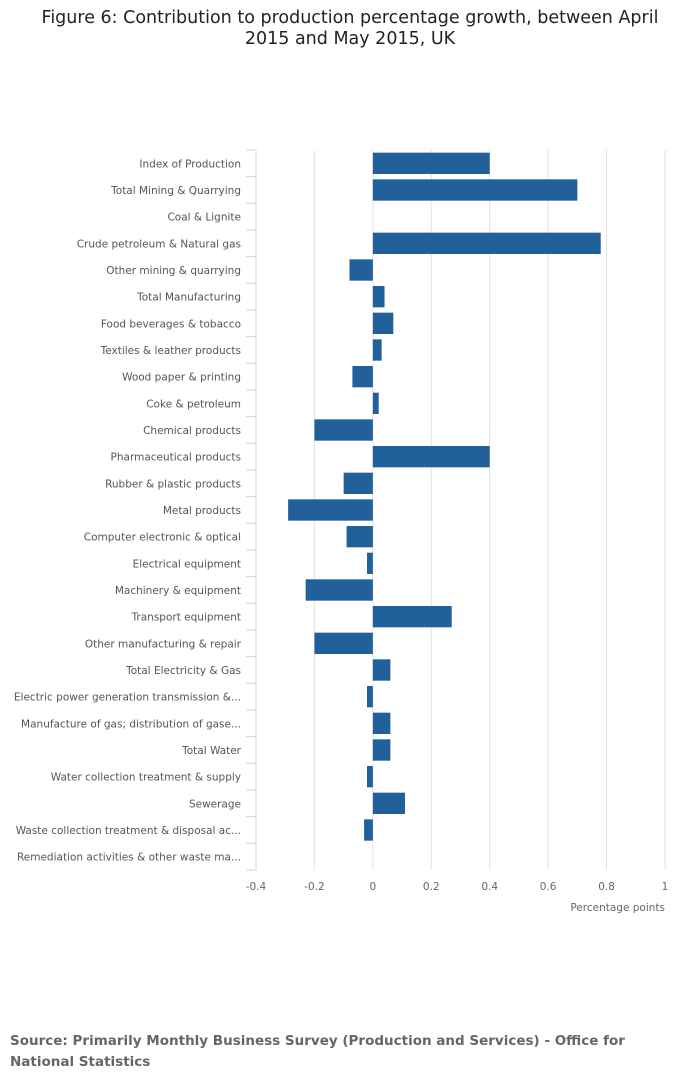 The image size is (700, 1092). I want to click on category-label: Other mining & quarrying, so click(173, 271).